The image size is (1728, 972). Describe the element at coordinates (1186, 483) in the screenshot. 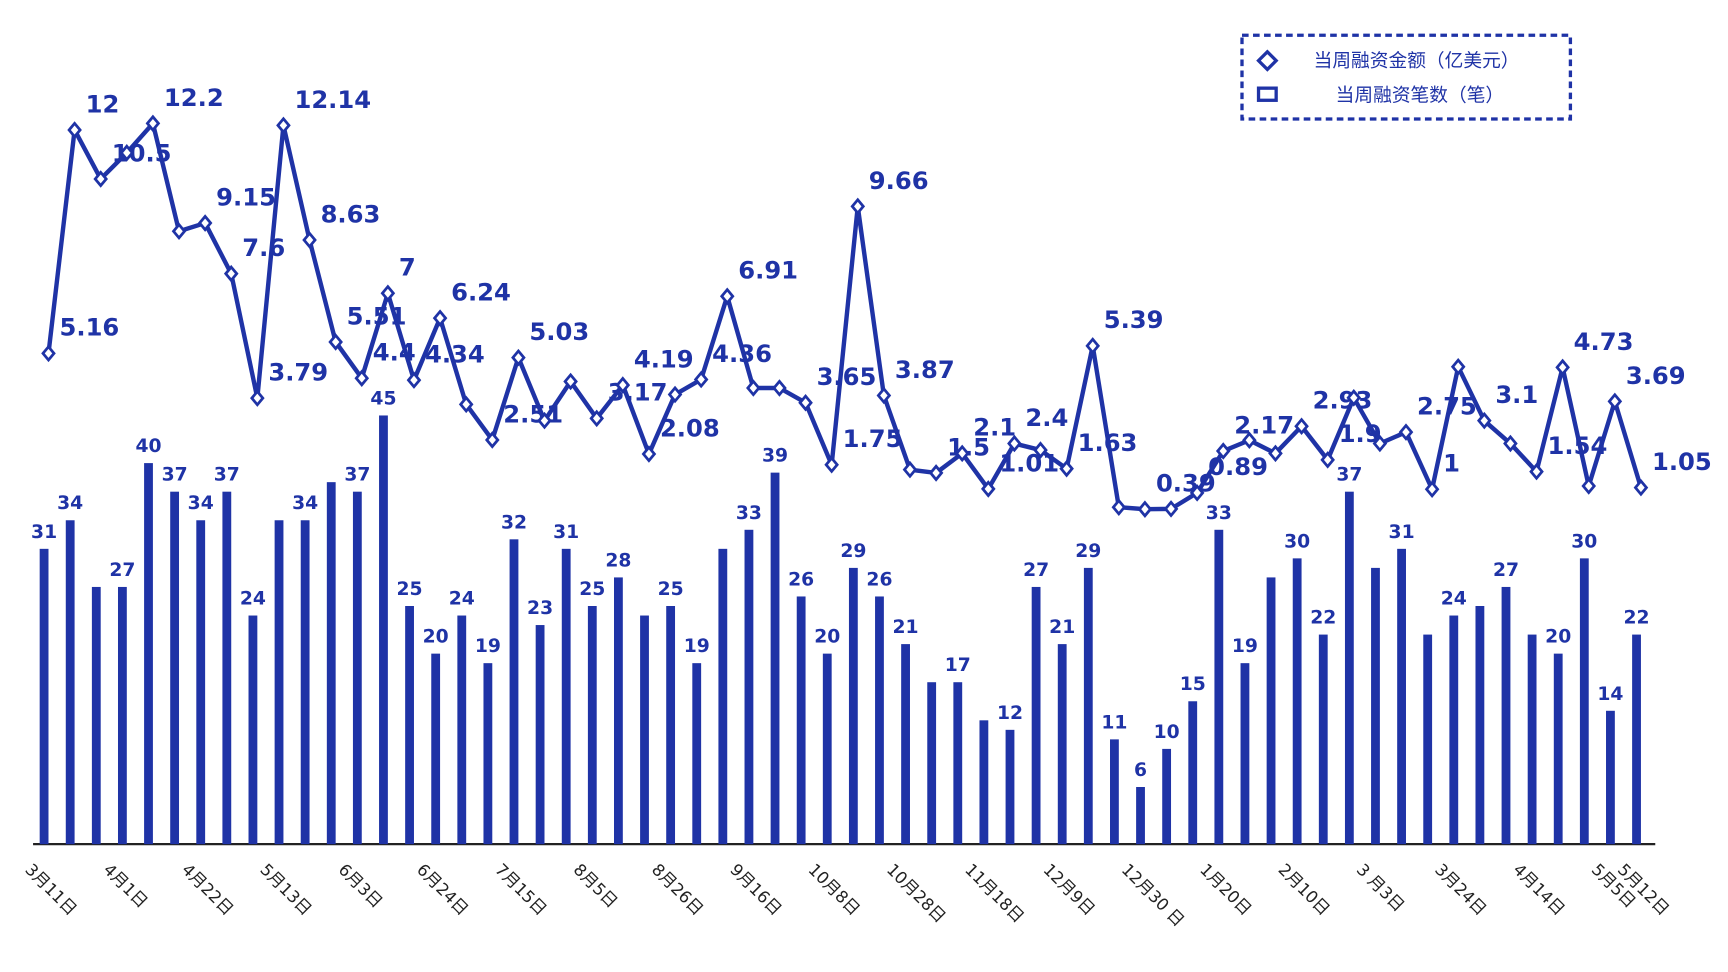

I see `line-label: 0.39` at that location.